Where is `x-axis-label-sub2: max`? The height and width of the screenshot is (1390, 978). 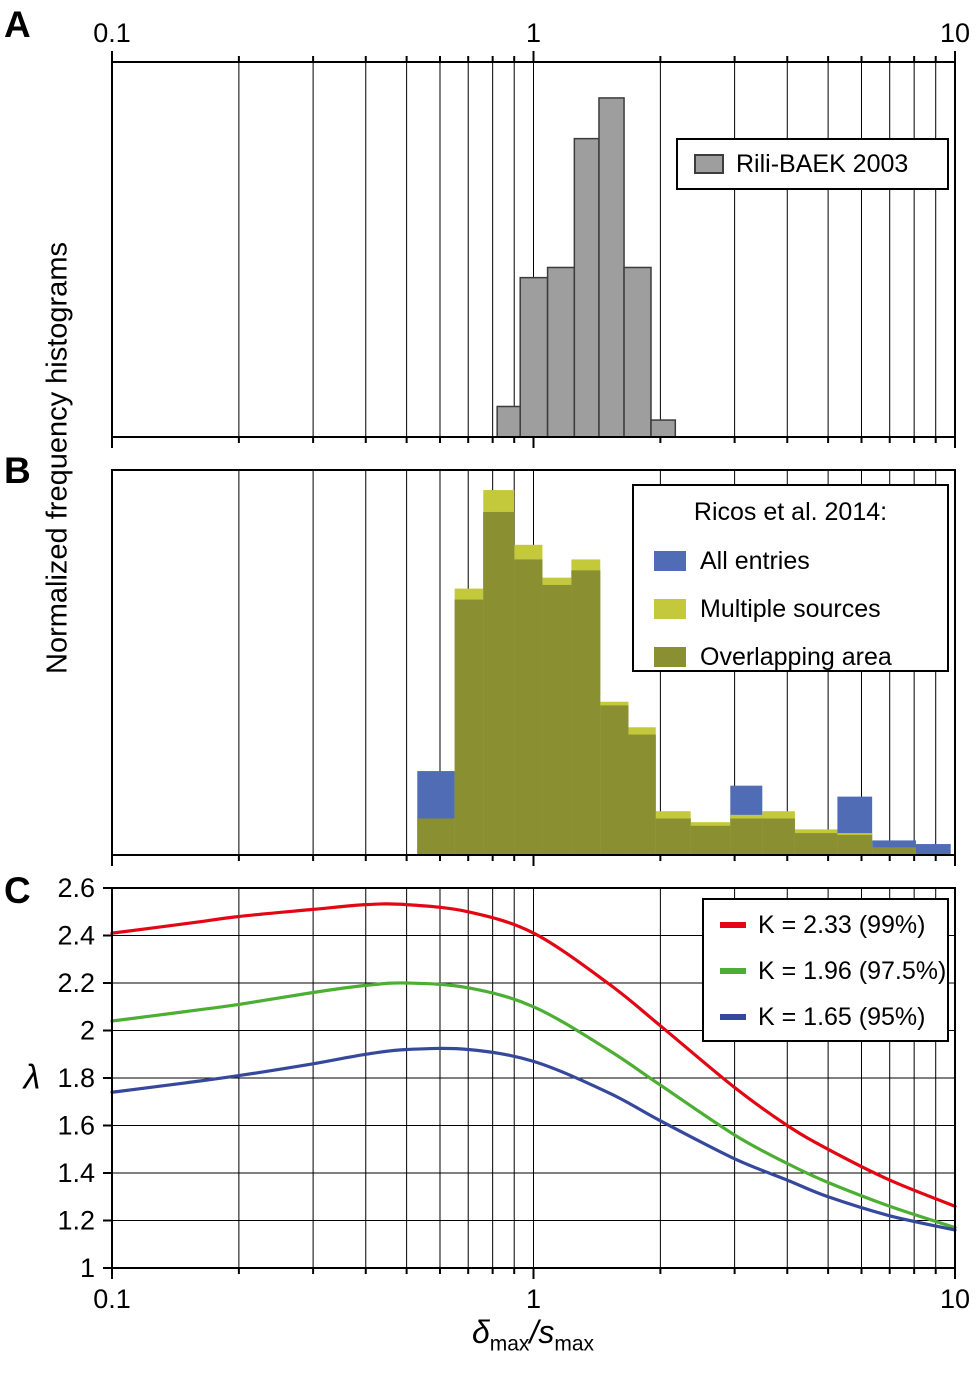
x-axis-label-sub2: max is located at coordinates (574, 1344).